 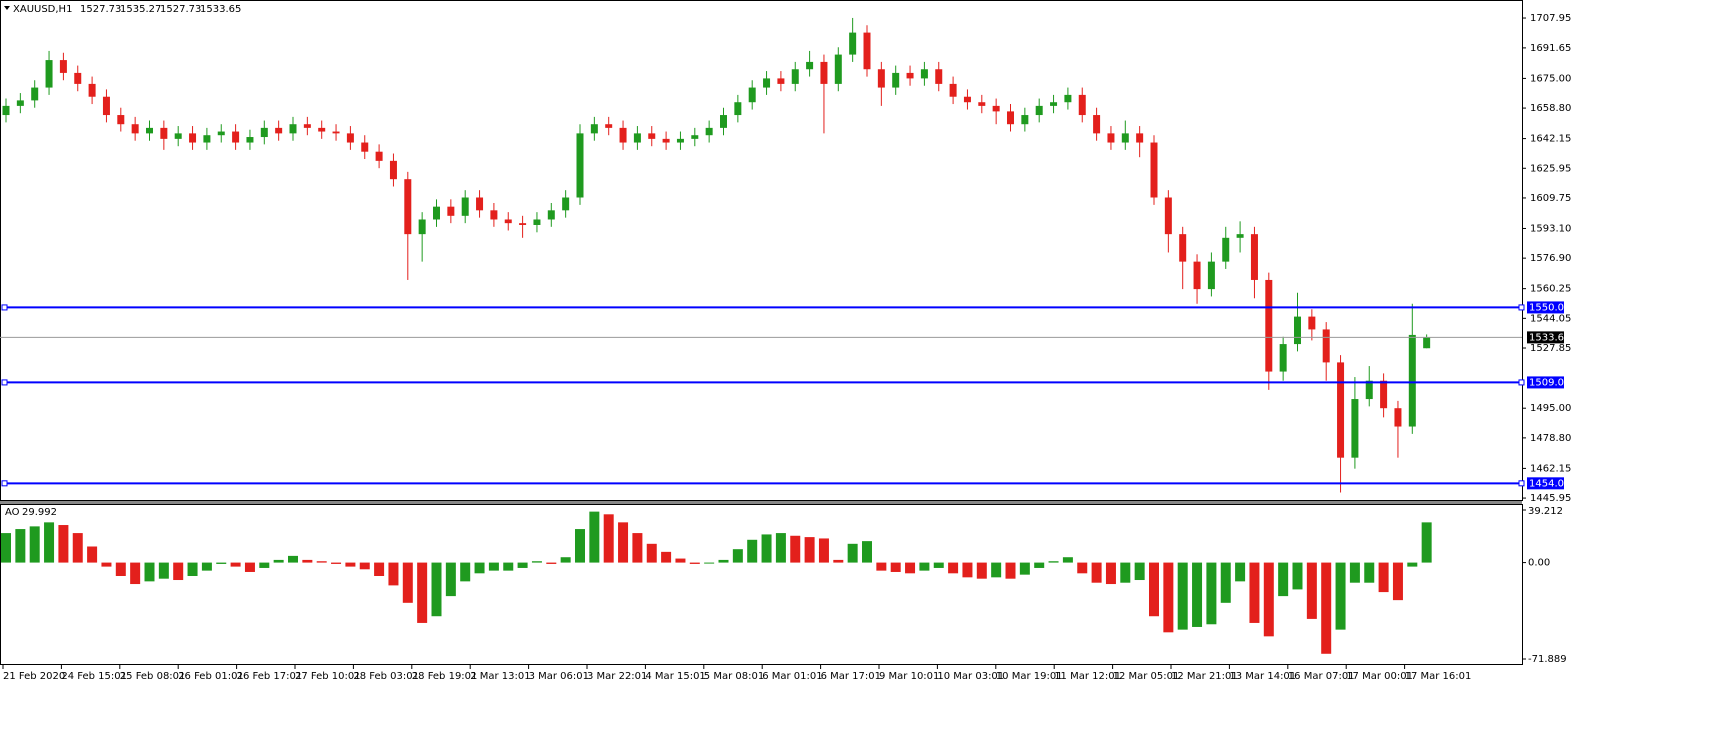 What do you see at coordinates (1545, 511) in the screenshot?
I see `ao-tick-label: 39.212` at bounding box center [1545, 511].